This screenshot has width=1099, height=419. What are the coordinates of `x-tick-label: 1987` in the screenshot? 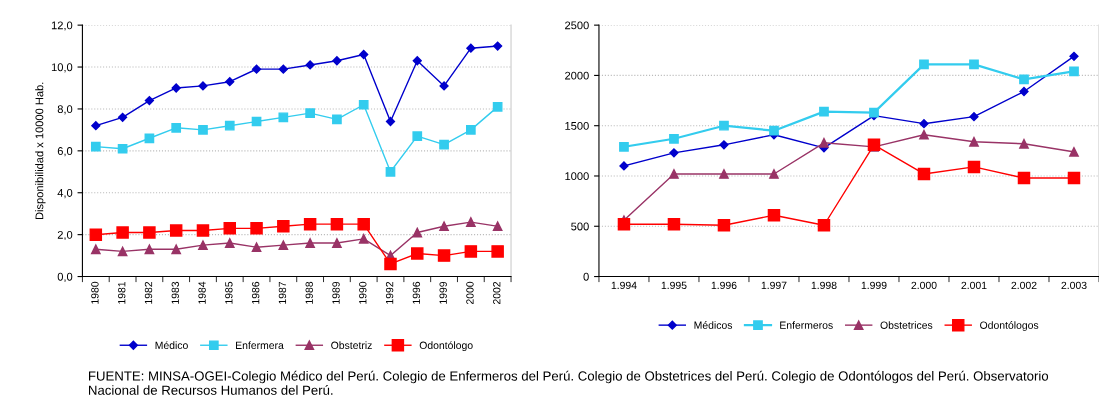 It's located at (282, 292).